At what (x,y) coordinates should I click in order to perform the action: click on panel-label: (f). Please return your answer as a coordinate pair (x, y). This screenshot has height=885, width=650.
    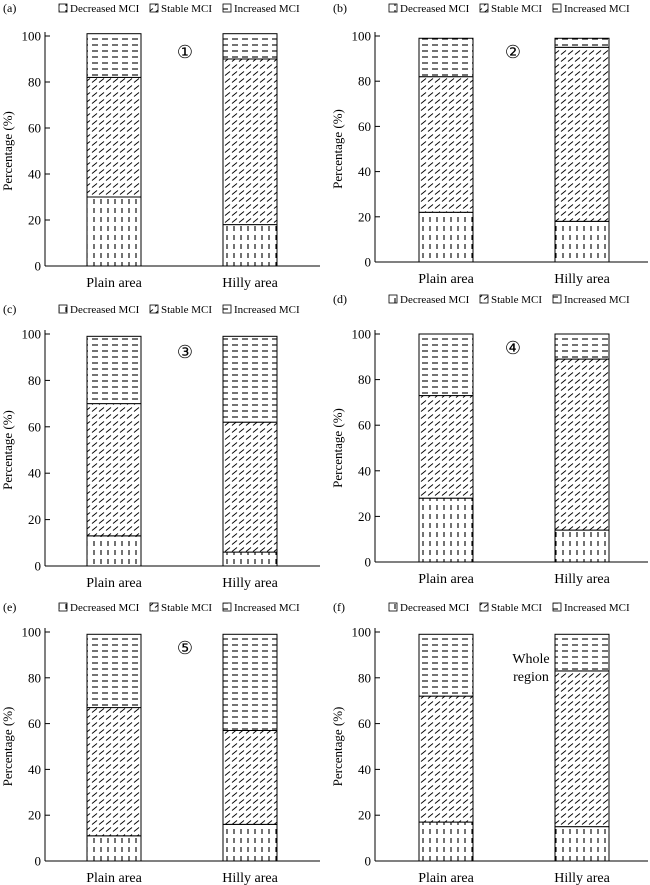
    Looking at the image, I should click on (339, 607).